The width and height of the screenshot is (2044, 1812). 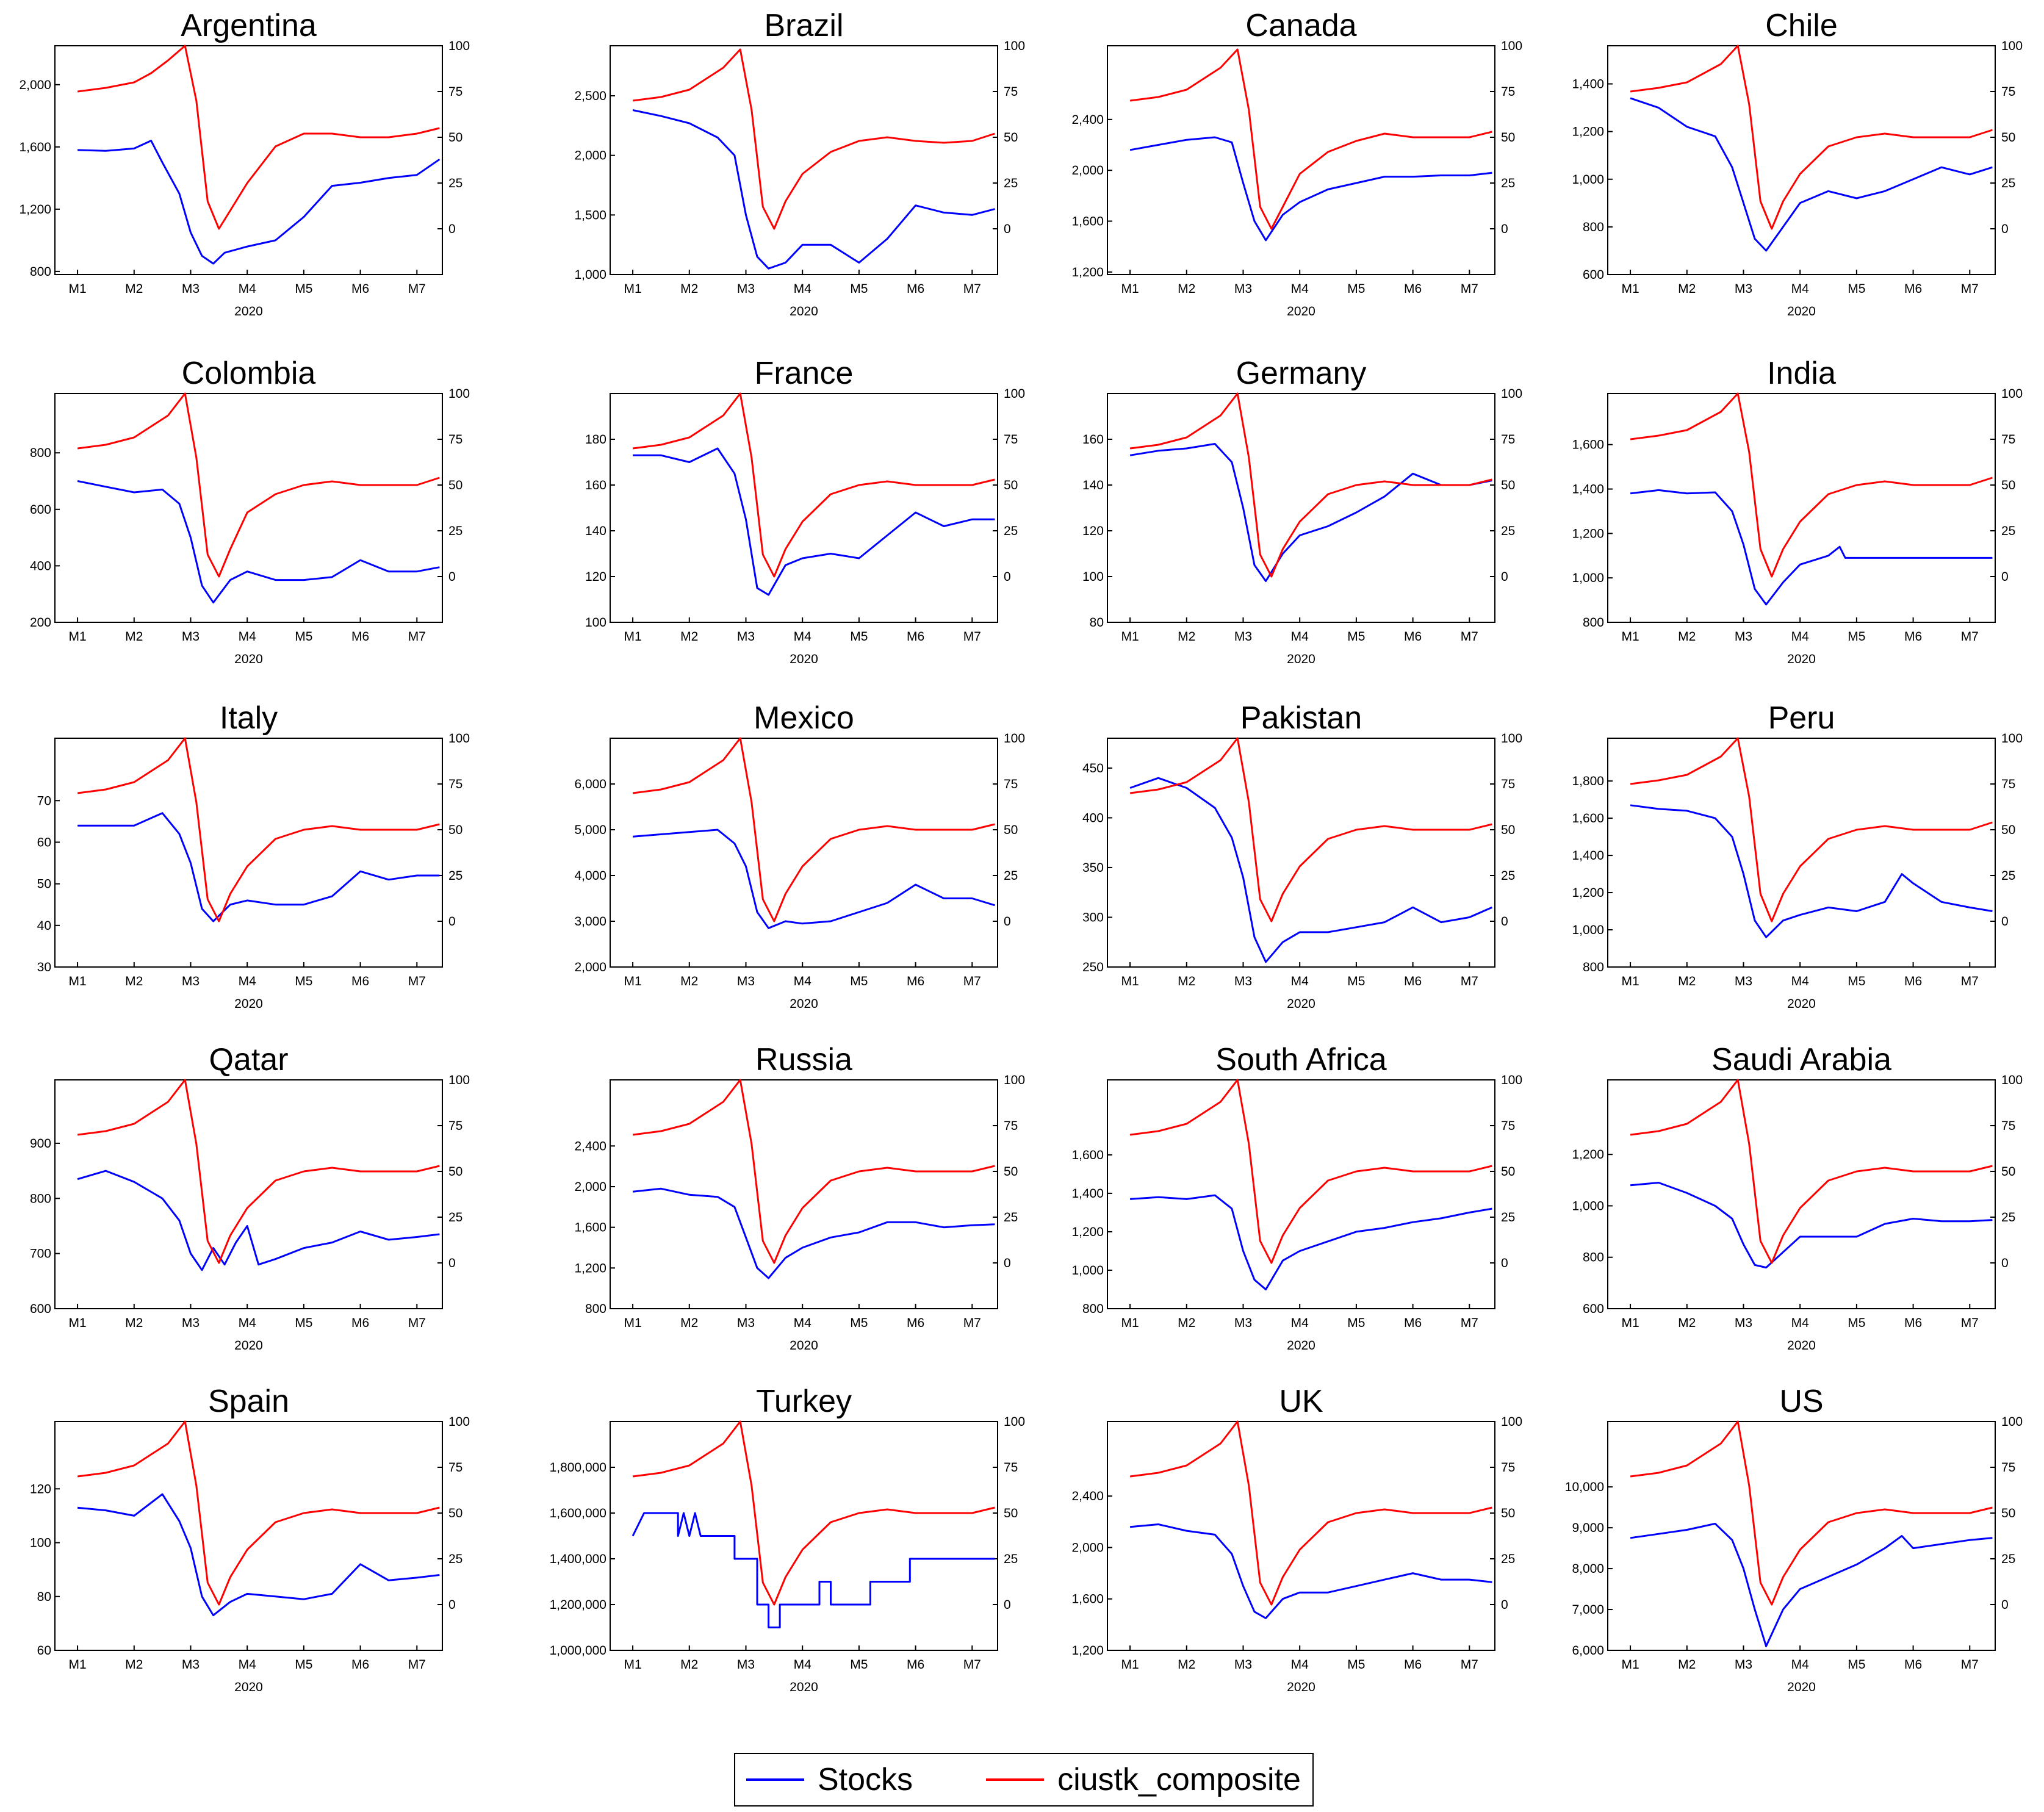 What do you see at coordinates (1588, 1528) in the screenshot?
I see `left-tick-label: 9,000` at bounding box center [1588, 1528].